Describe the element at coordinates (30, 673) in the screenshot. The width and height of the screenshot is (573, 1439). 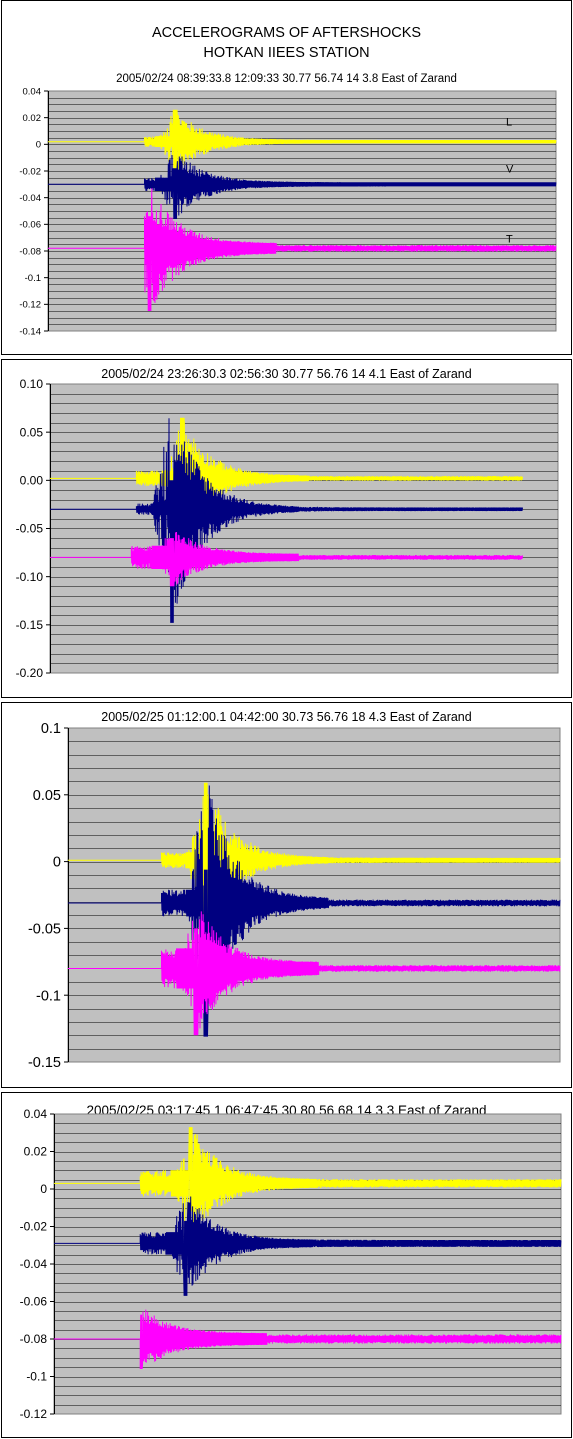
I see `y-tick-label: -0.20` at that location.